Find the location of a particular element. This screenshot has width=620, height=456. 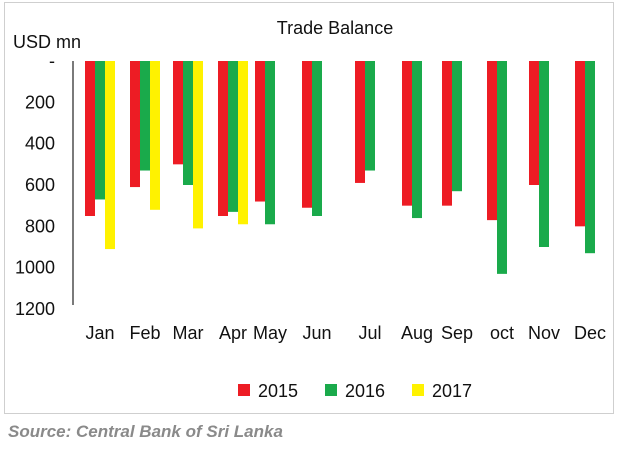

bar-2016-aug is located at coordinates (417, 140).